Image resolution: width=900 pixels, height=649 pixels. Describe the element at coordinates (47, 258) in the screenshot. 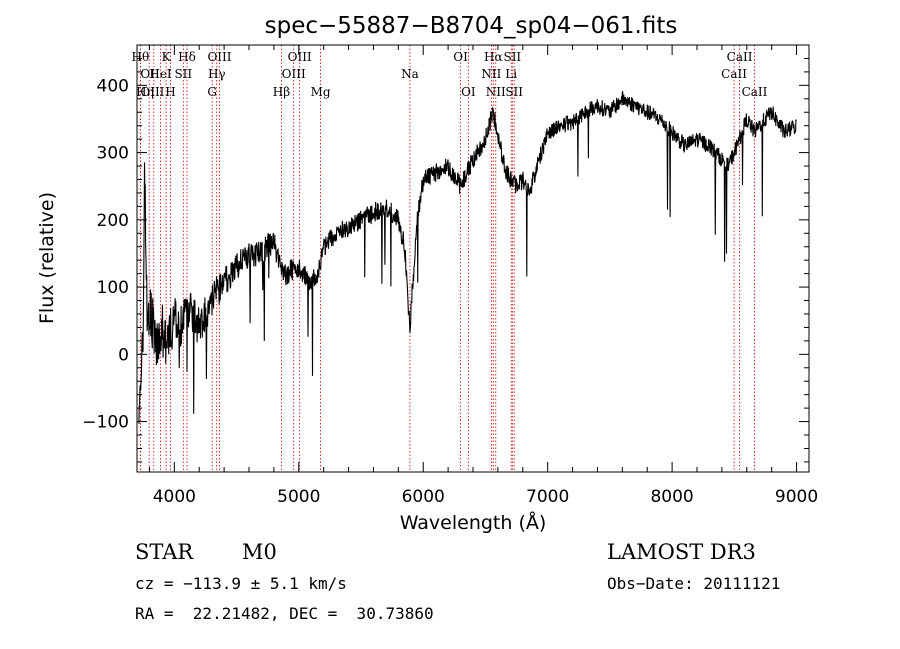

I see `y-axis-label: Flux (relative)` at that location.